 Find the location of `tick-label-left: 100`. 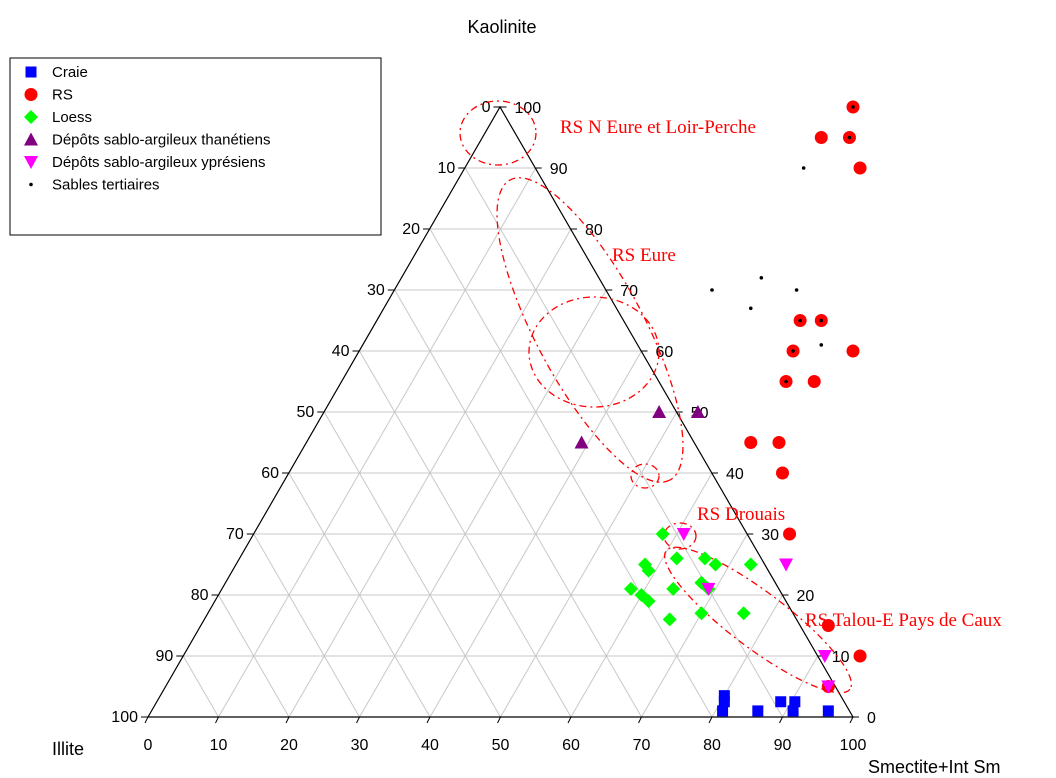

tick-label-left: 100 is located at coordinates (124, 717).